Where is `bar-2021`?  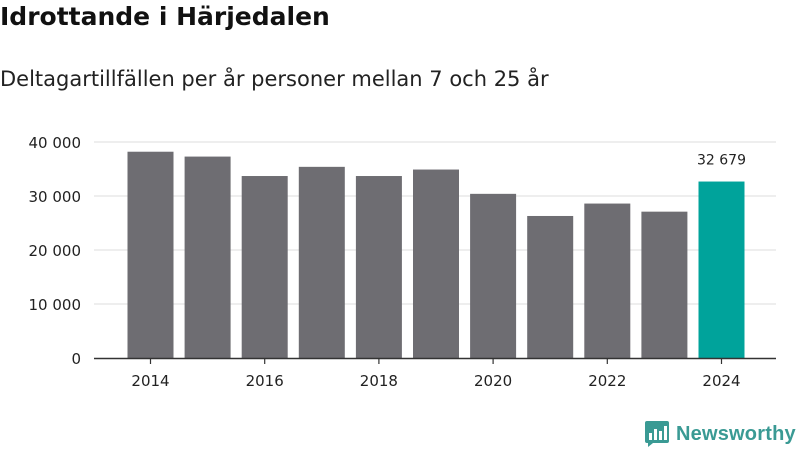
bar-2021 is located at coordinates (550, 286).